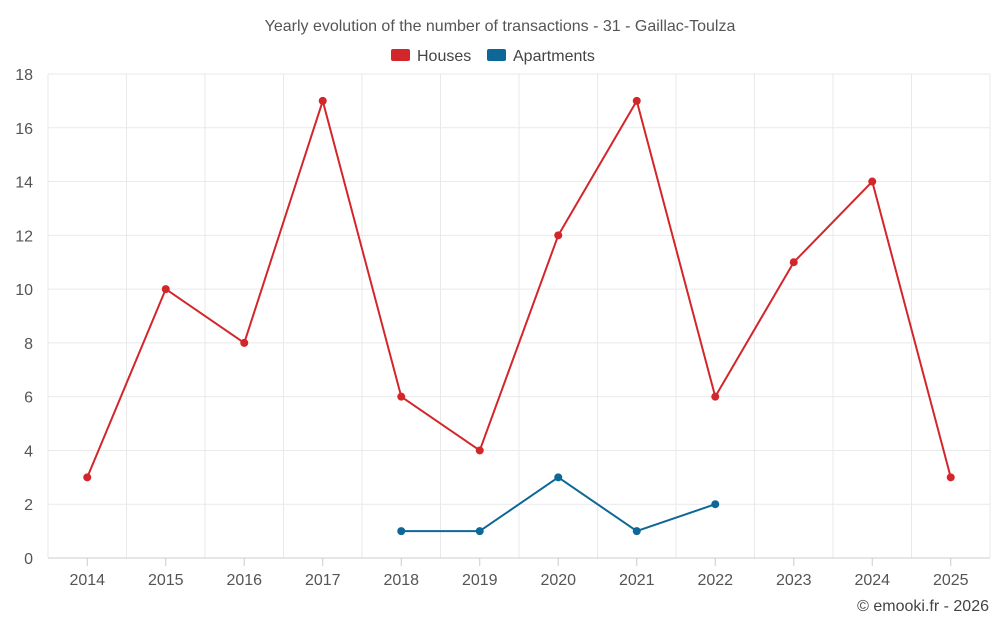 Image resolution: width=1000 pixels, height=625 pixels. Describe the element at coordinates (480, 580) in the screenshot. I see `x-tick-label: 2019` at that location.